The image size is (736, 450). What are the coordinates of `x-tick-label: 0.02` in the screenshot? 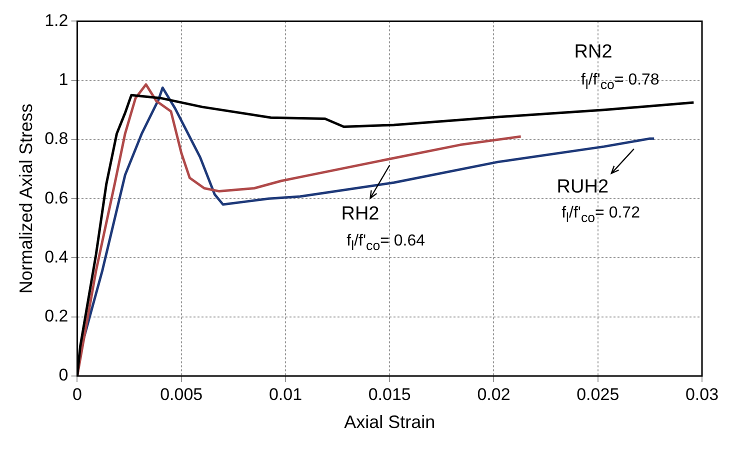 It's located at (493, 394).